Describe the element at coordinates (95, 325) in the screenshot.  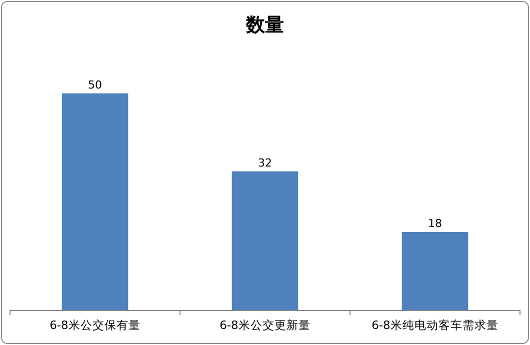
I see `x-tick-label: 6-8米公交保有量` at that location.